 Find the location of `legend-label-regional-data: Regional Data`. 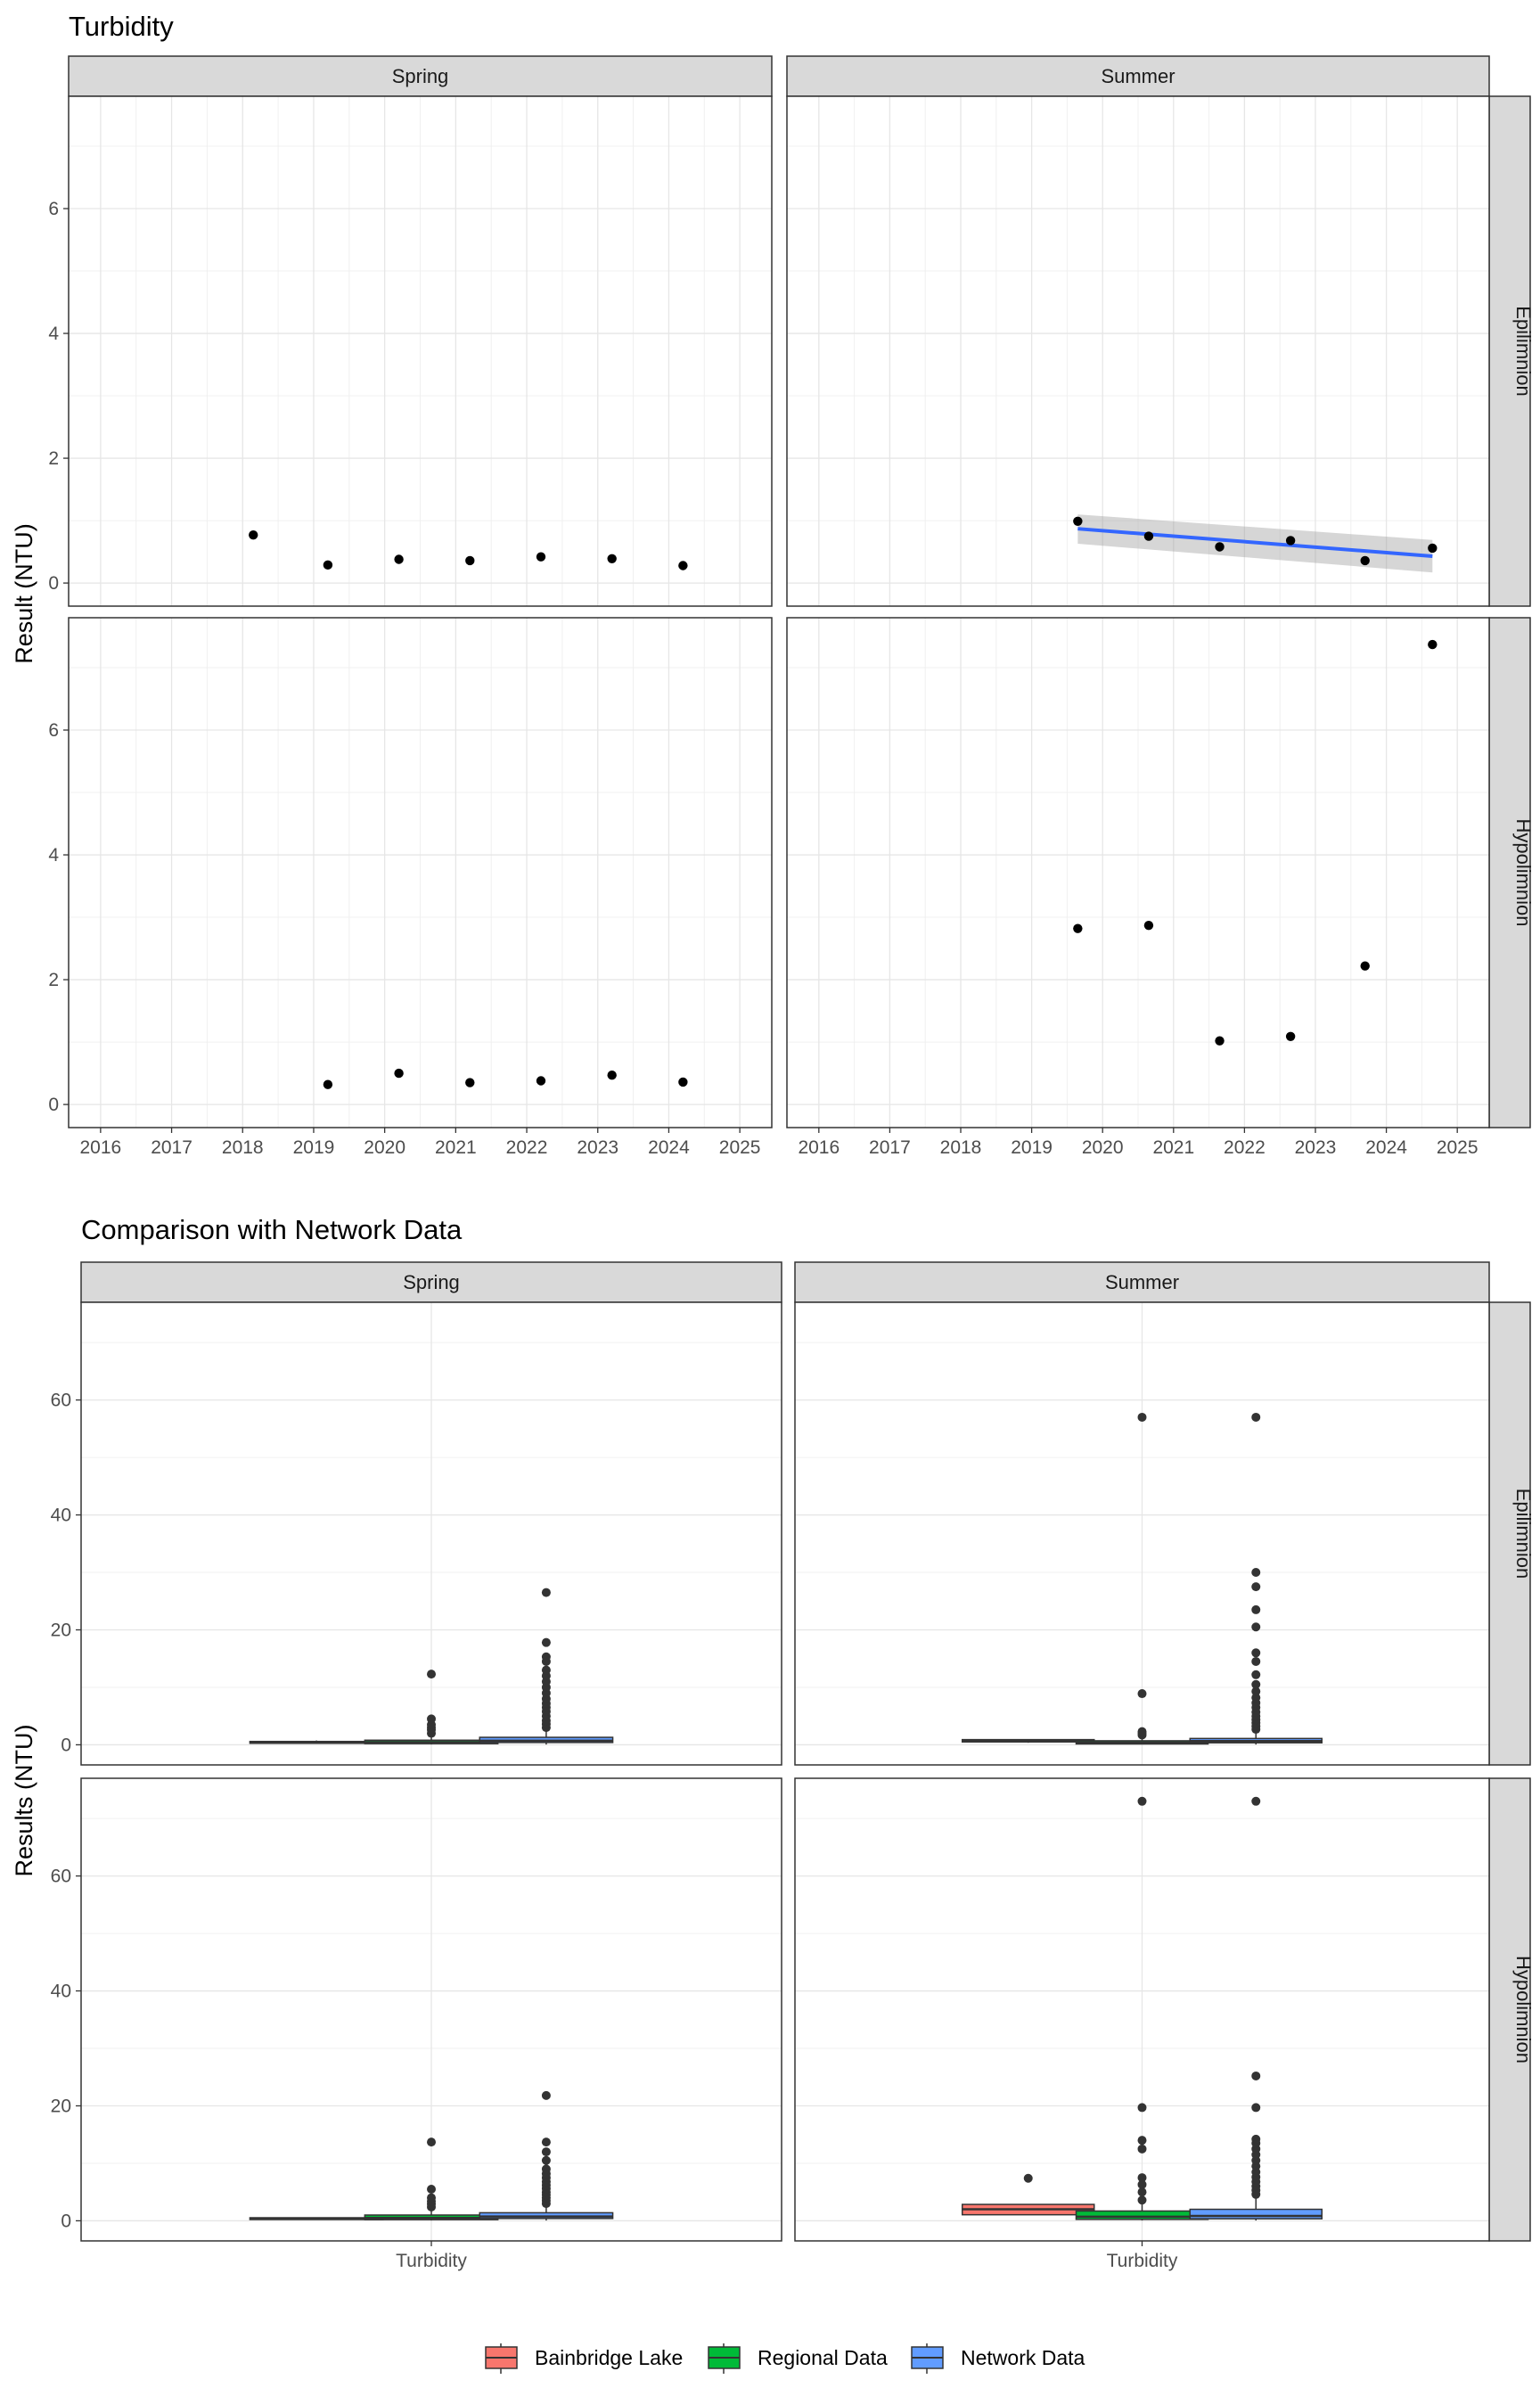

legend-label-regional-data: Regional Data is located at coordinates (823, 2357).